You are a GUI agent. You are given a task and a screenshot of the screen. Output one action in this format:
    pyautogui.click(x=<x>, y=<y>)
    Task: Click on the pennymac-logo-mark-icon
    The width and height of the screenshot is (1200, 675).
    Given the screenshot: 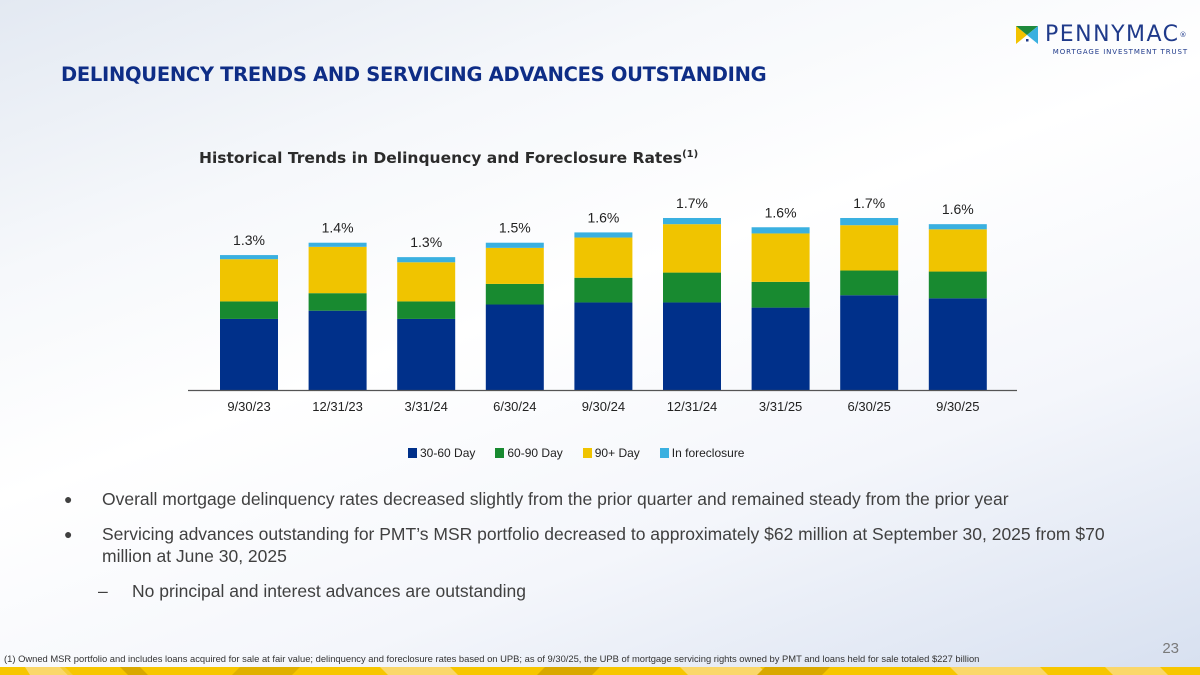 What is the action you would take?
    pyautogui.click(x=1027, y=35)
    